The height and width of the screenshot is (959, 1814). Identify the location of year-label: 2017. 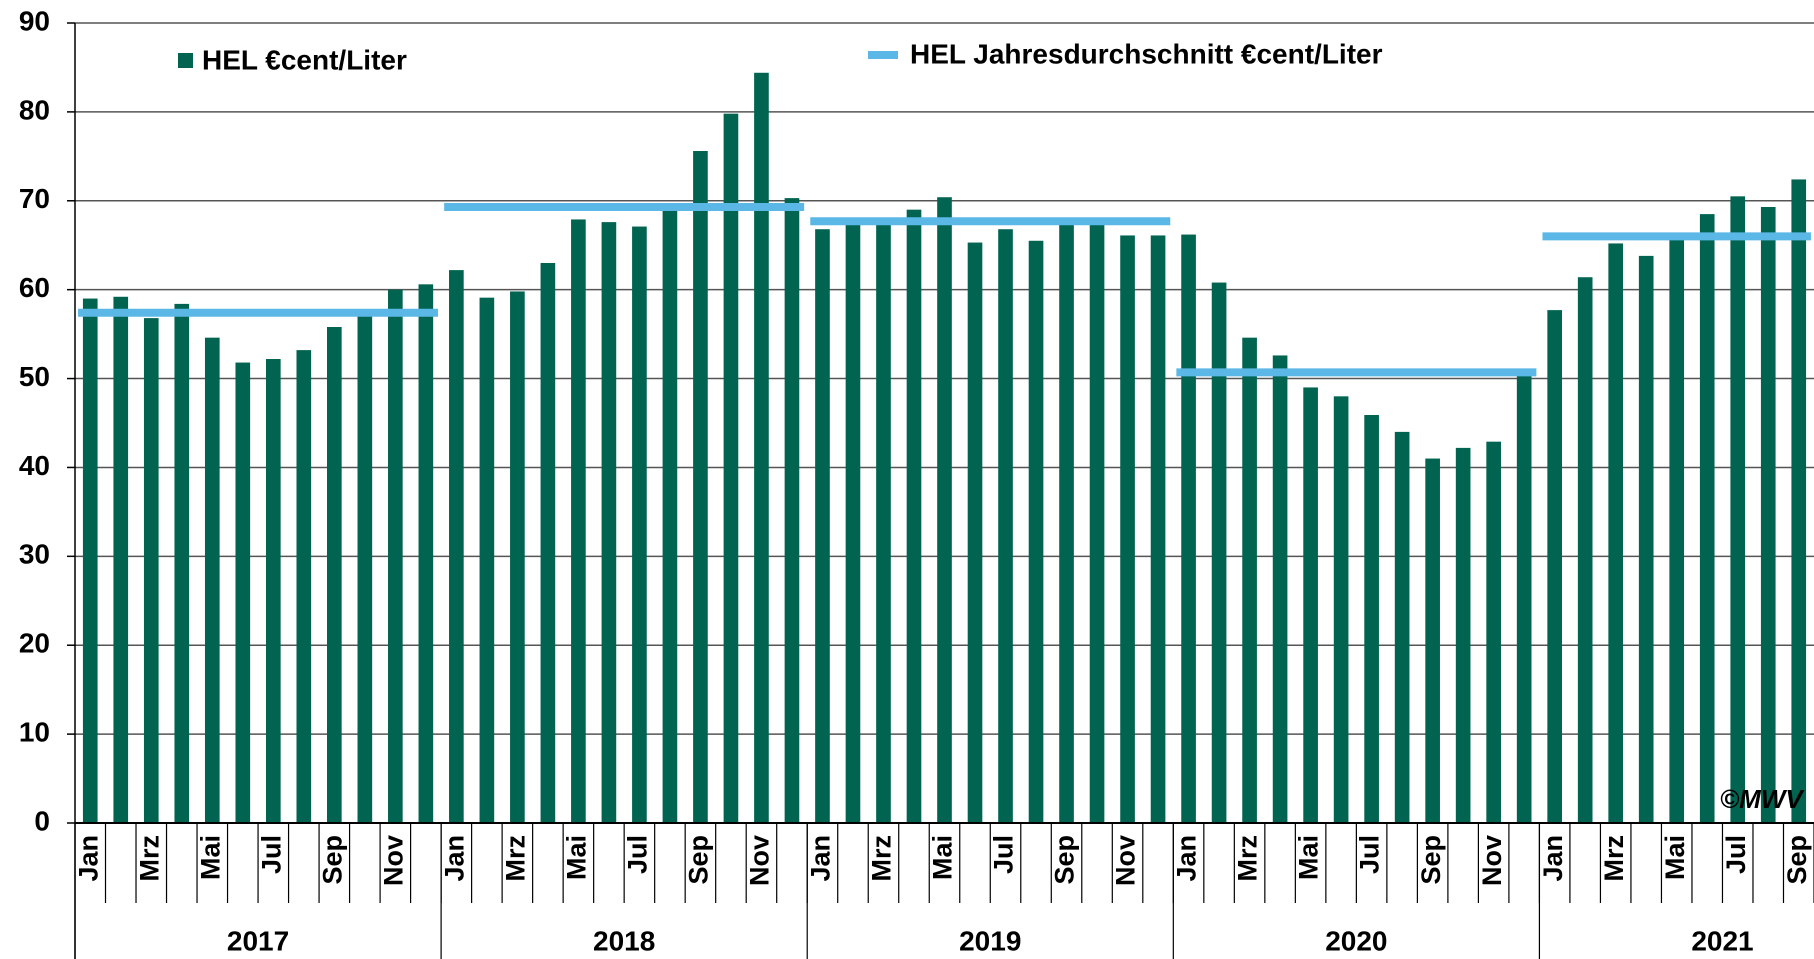
(258, 940).